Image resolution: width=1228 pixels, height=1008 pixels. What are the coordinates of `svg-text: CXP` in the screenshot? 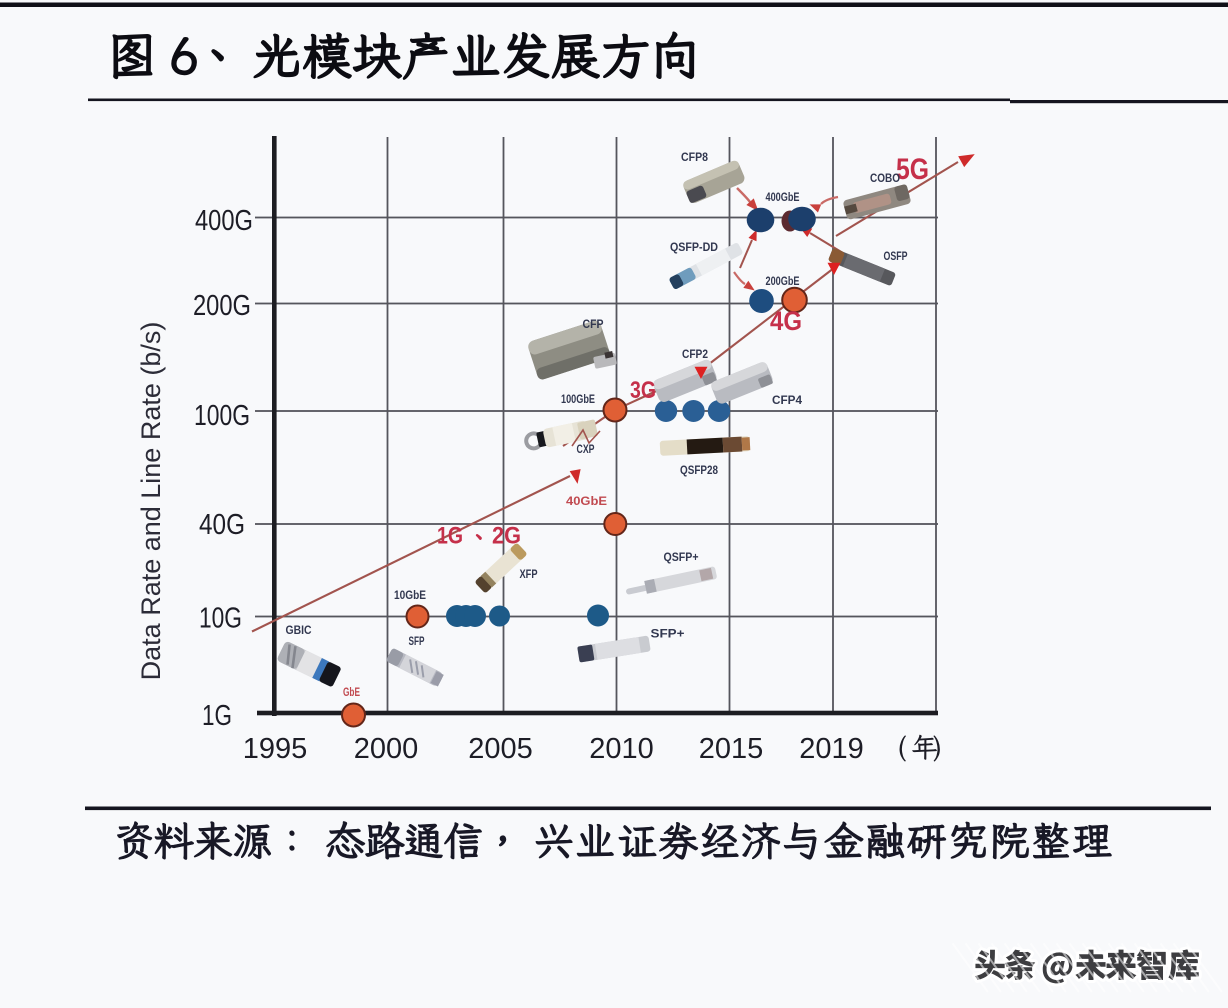 It's located at (586, 450).